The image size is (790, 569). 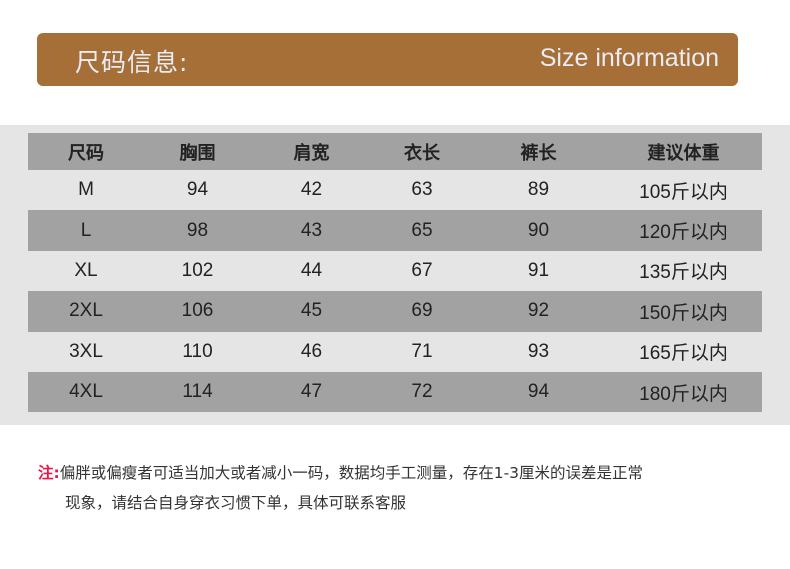 I want to click on size-info-banner: 尺码信息: Size information, so click(x=387, y=59).